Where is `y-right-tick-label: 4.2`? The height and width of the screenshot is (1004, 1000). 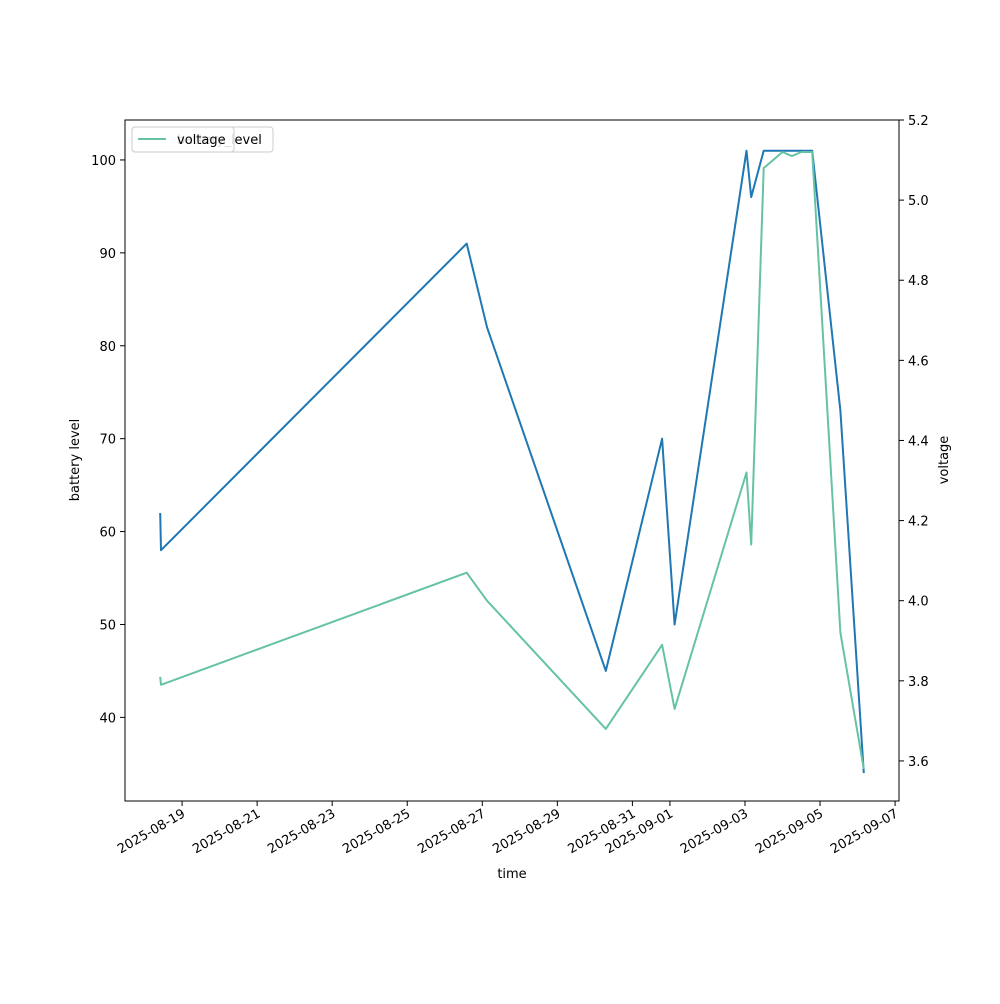 y-right-tick-label: 4.2 is located at coordinates (918, 522).